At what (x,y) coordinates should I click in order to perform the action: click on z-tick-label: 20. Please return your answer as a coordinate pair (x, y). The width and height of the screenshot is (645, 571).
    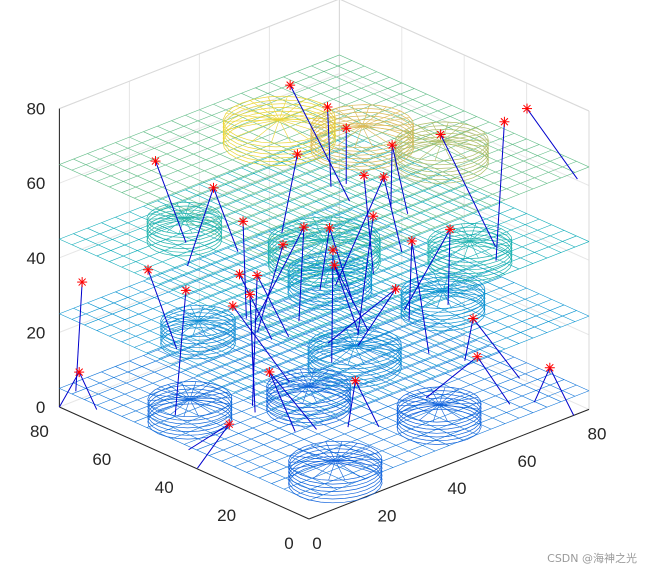
    Looking at the image, I should click on (35, 332).